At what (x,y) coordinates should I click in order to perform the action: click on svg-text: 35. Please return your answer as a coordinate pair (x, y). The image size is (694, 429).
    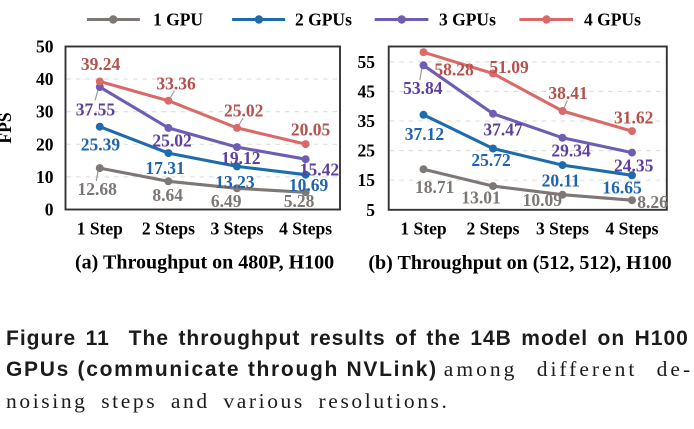
    Looking at the image, I should click on (367, 121).